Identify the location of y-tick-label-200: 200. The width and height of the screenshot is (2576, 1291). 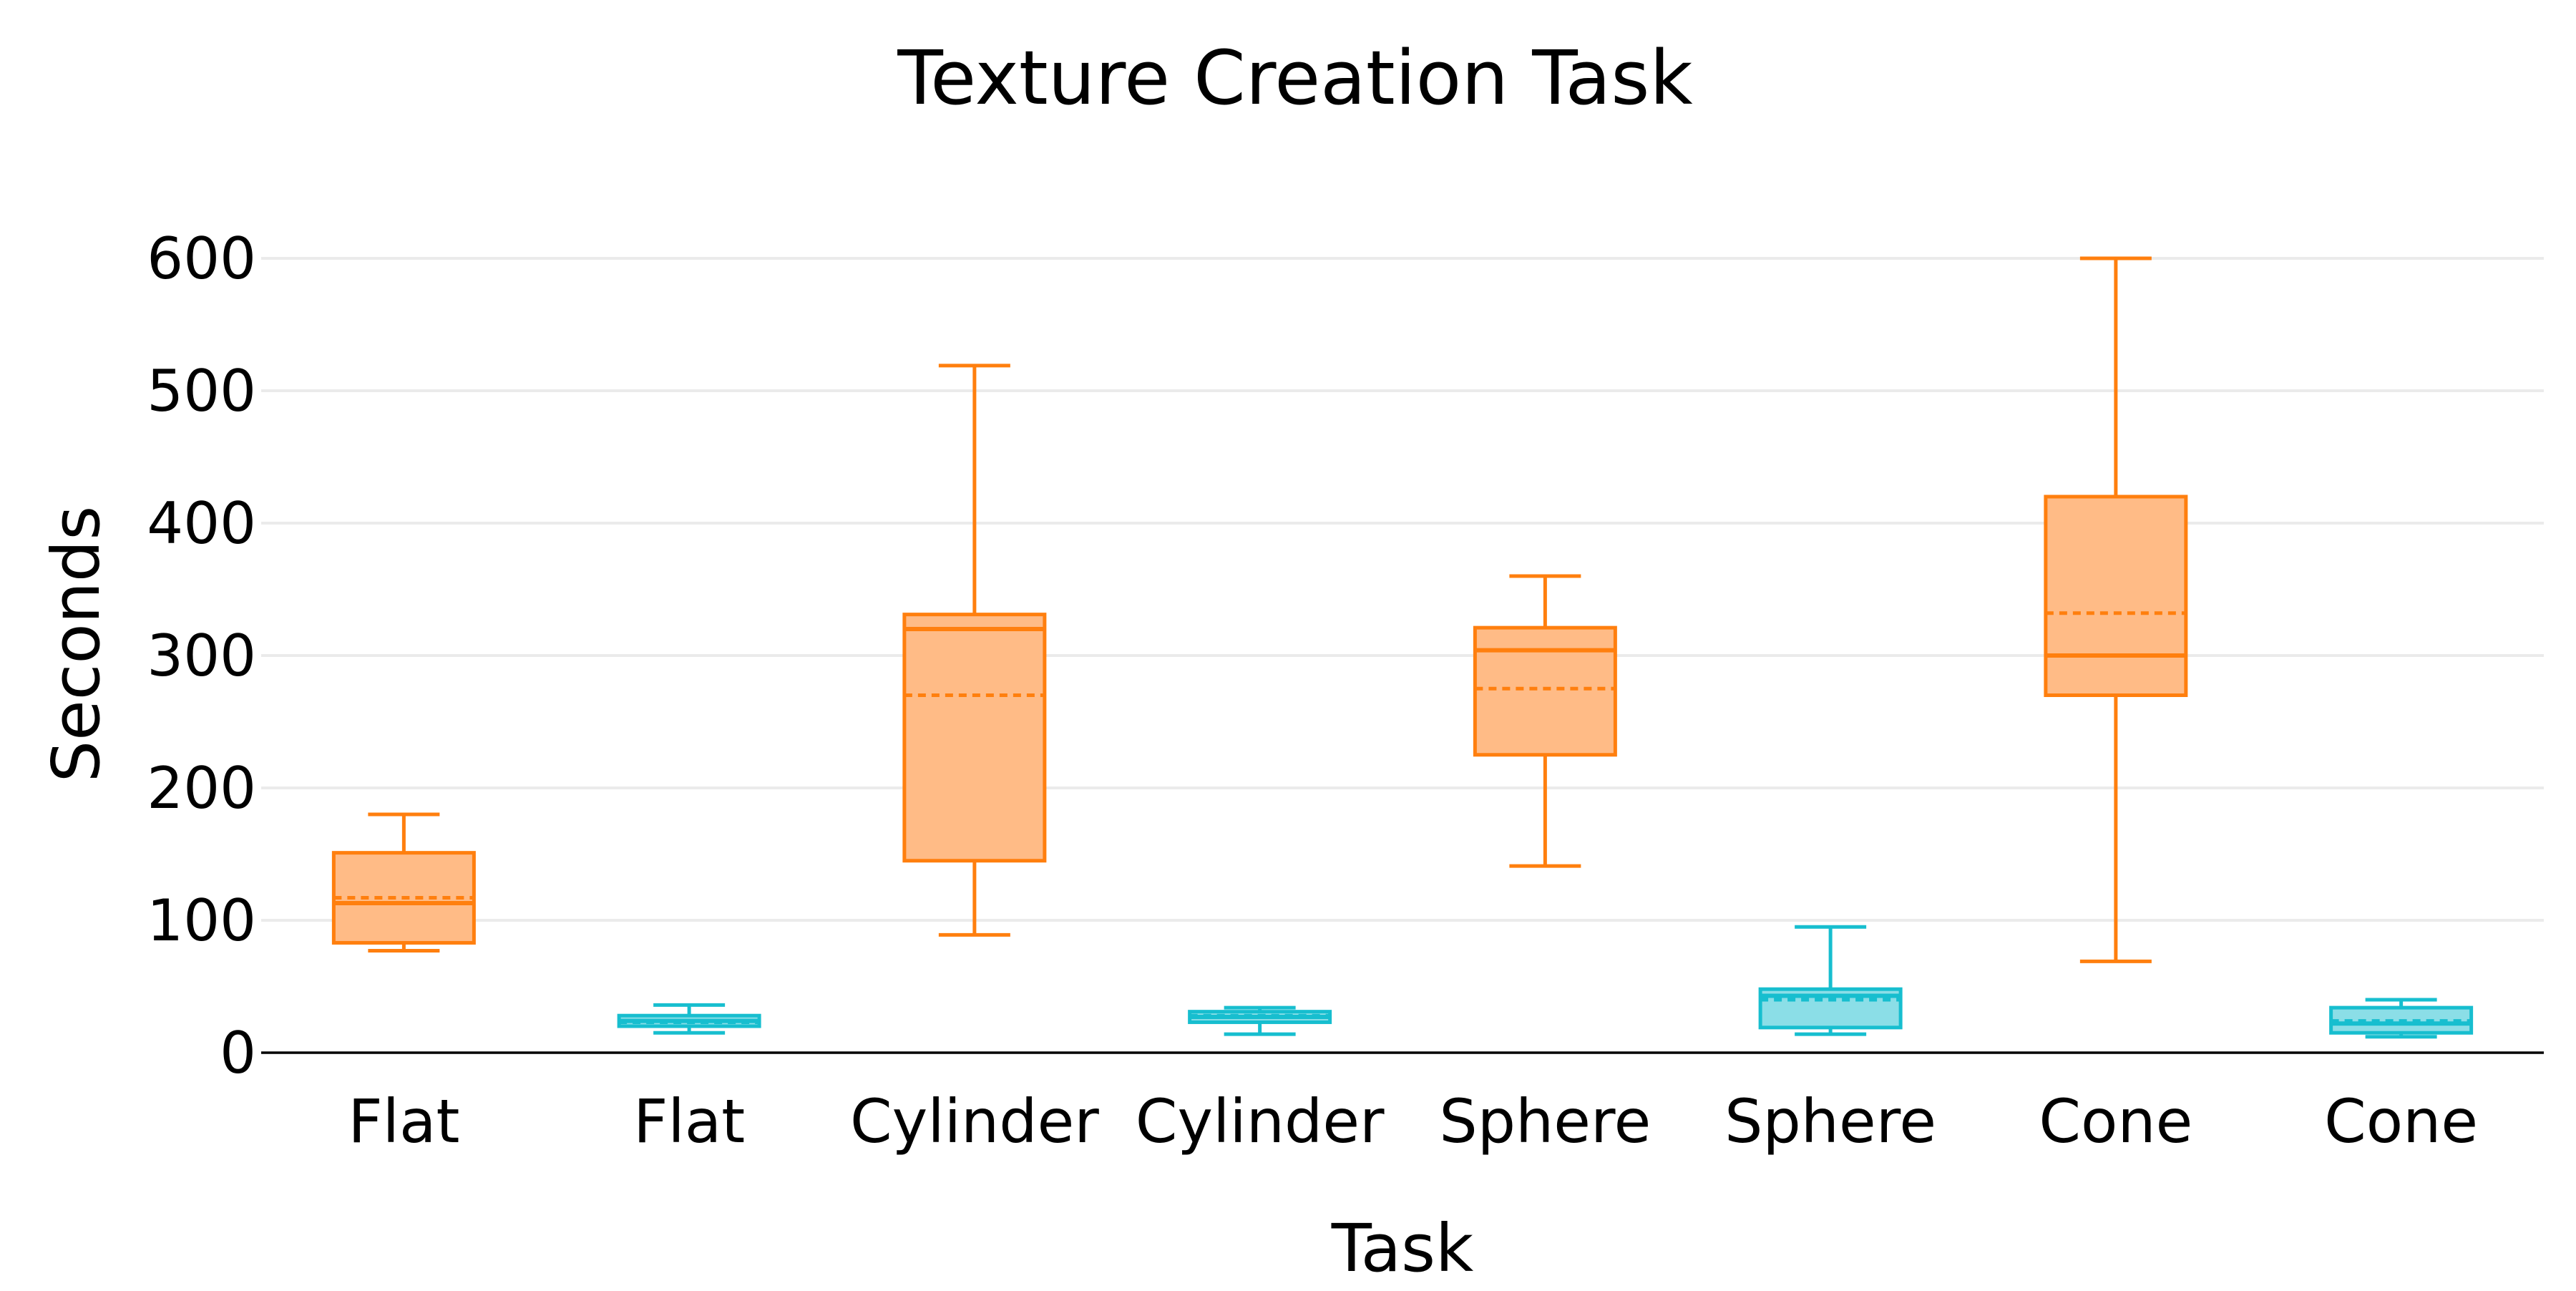
(201, 788).